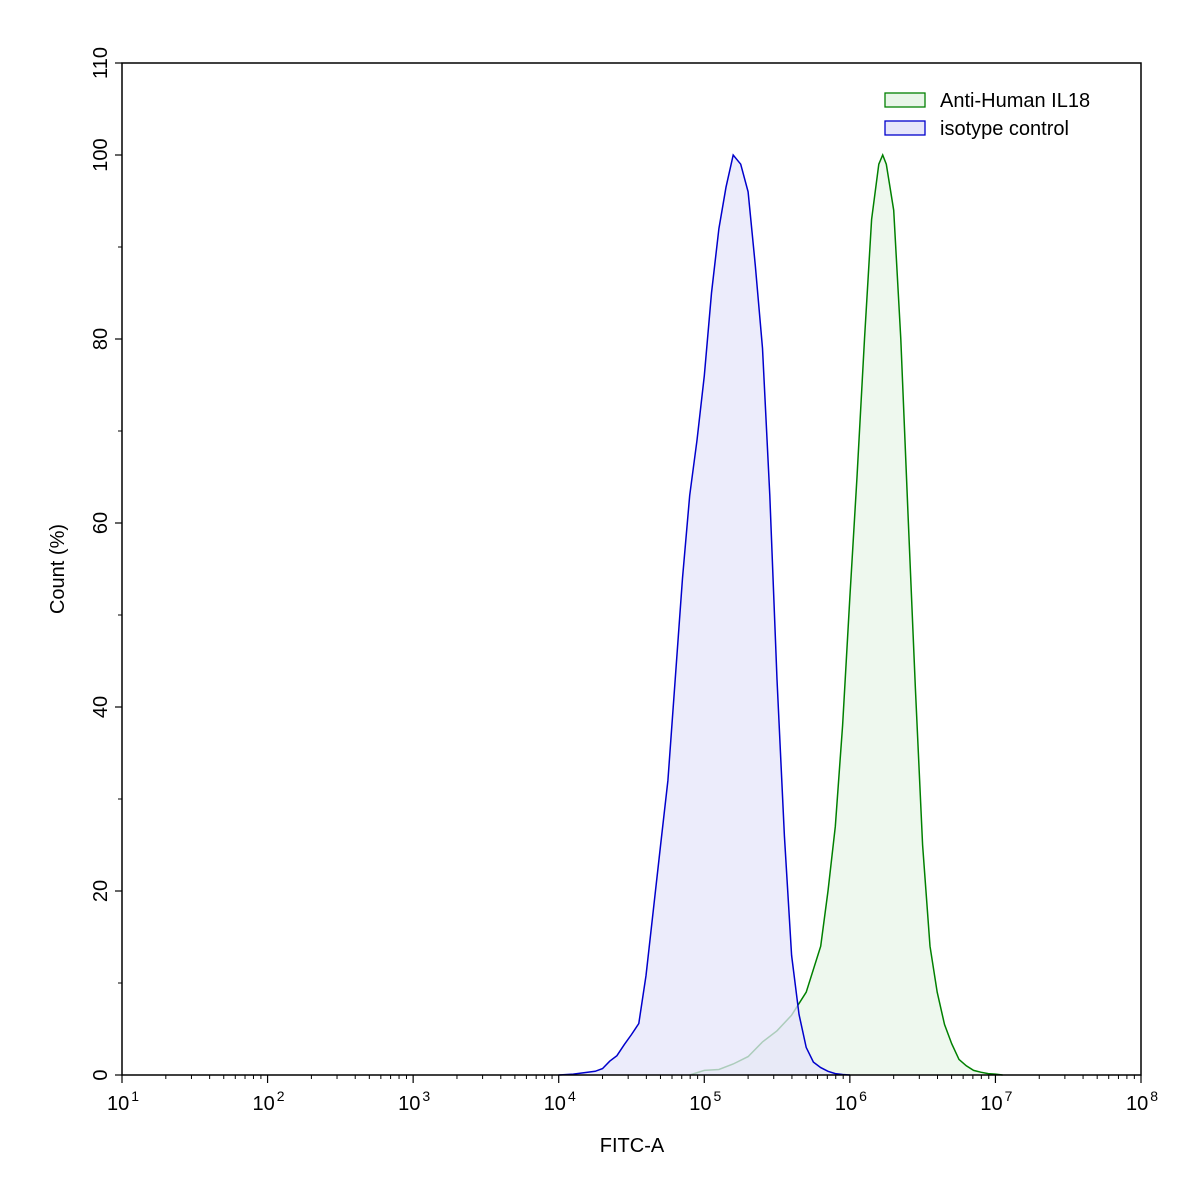 This screenshot has height=1193, width=1197. I want to click on y-axis-ticks: 0 20 40 60 80 100 110, so click(106, 564).